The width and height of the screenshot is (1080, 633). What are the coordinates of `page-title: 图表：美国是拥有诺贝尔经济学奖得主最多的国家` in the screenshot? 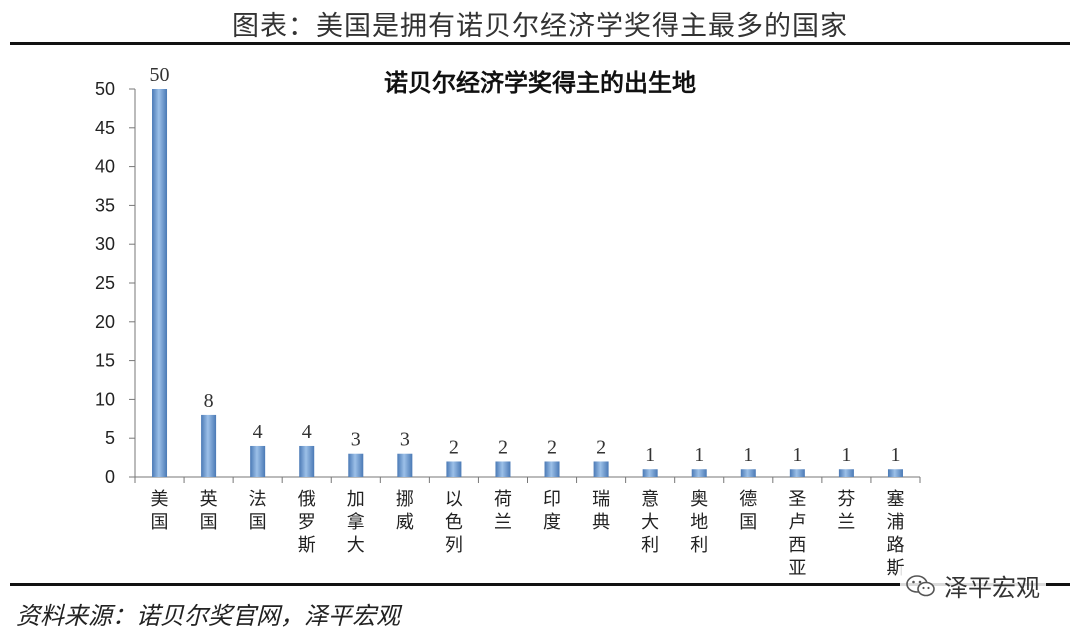 It's located at (540, 26).